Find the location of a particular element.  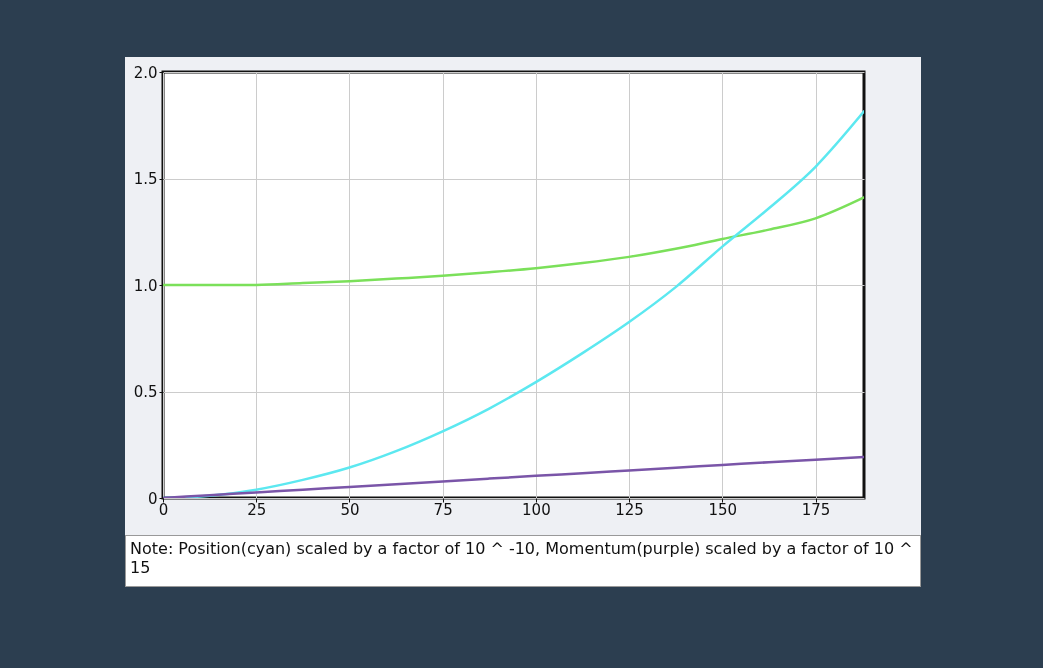

text: Note: Position(cyan) scaled by a factor of 10 ^ -10, Momentum(purple) scaled by a factor of 10 ^ 15 is located at coordinates (523, 561).